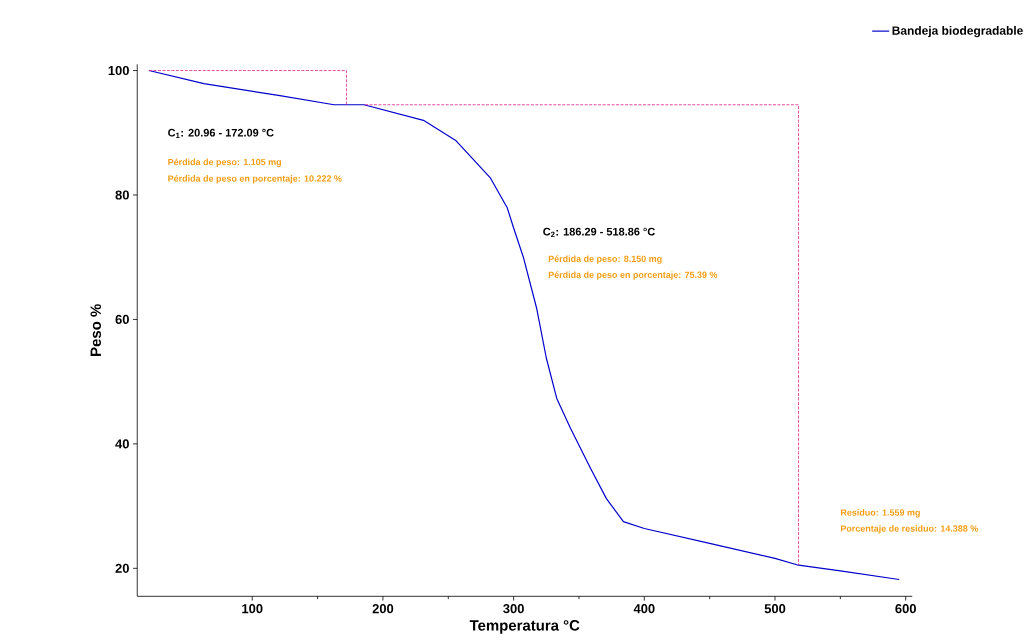 The height and width of the screenshot is (643, 1036). I want to click on x-axis-title: Temperatura °C, so click(524, 627).